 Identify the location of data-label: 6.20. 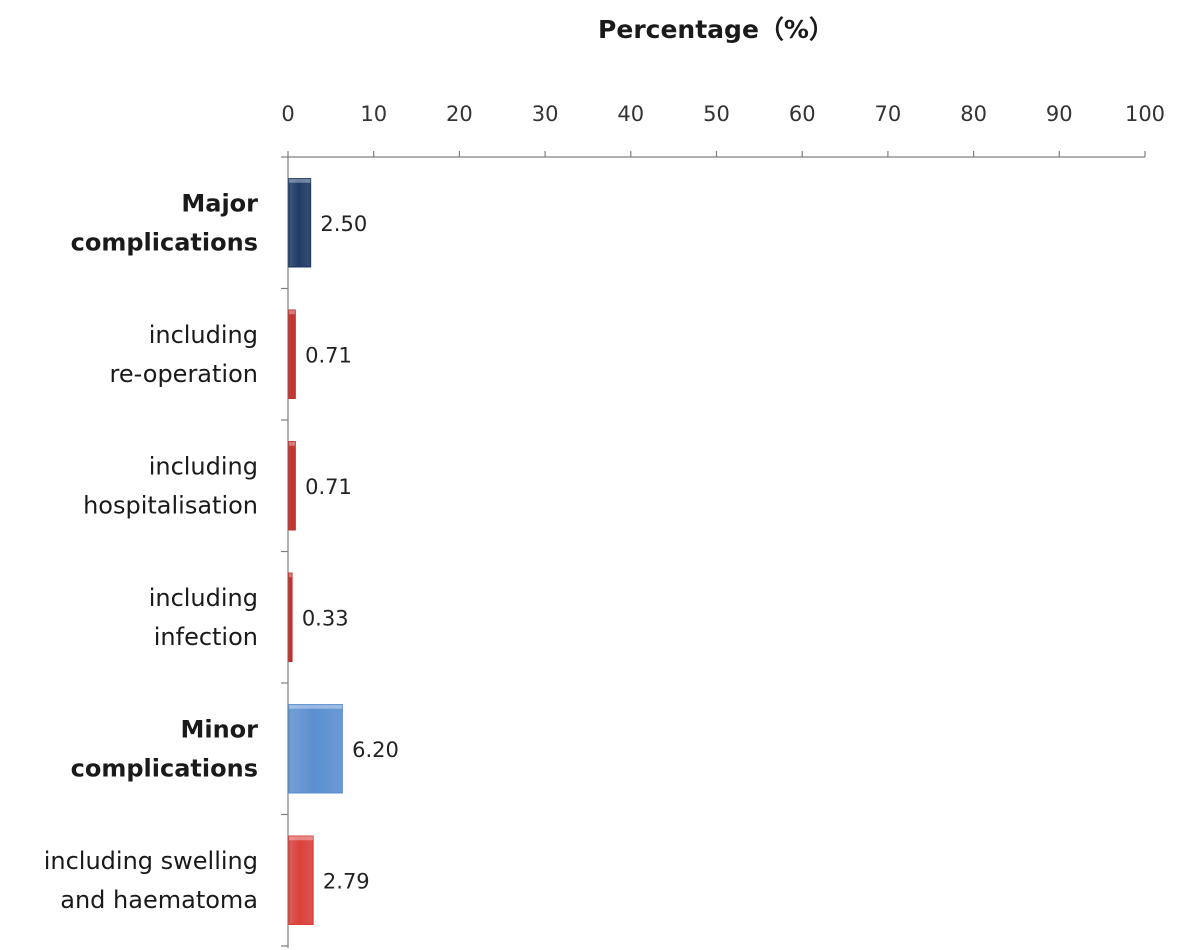
(375, 750).